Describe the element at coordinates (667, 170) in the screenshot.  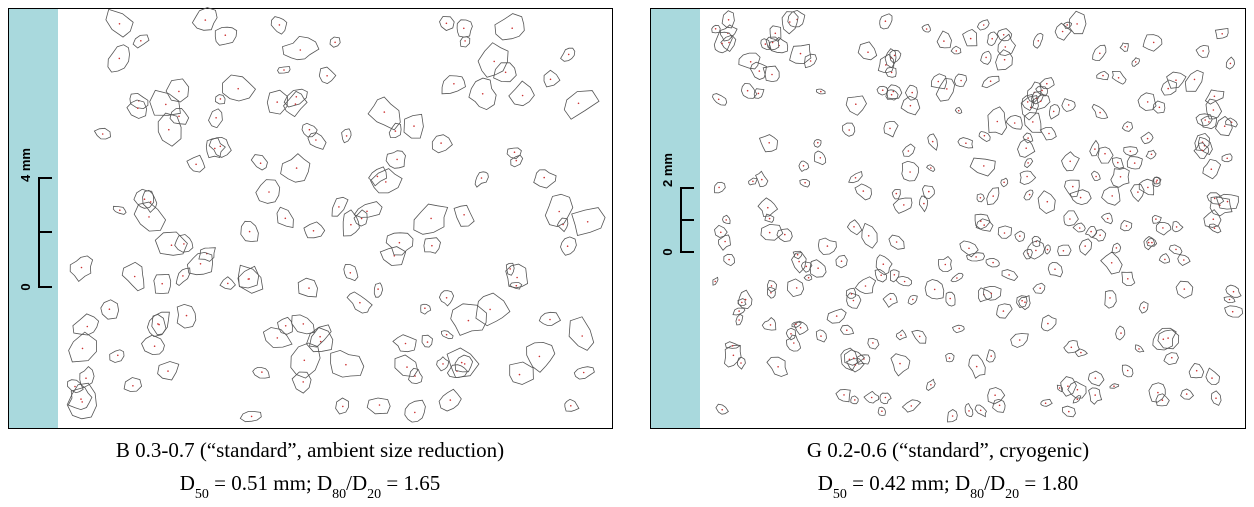
I see `scale-label: 2 mm` at that location.